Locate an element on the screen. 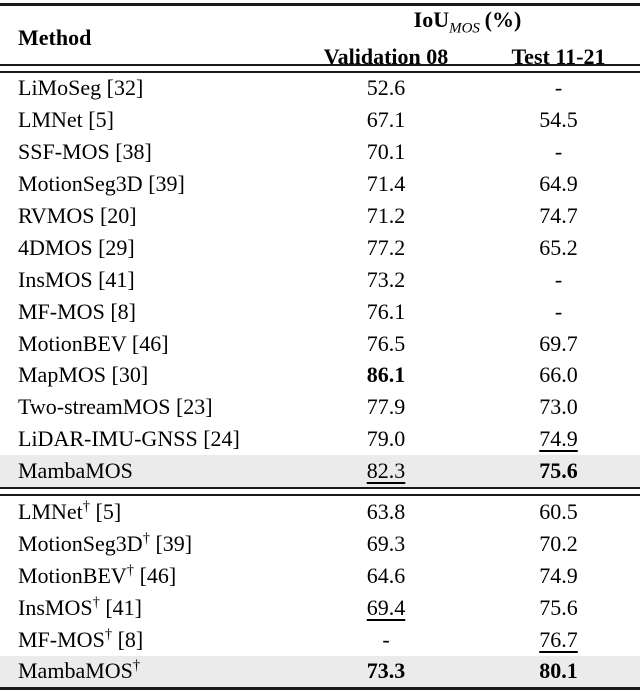 This screenshot has height=693, width=640. test-iou-cell: 54.5 is located at coordinates (558, 120).